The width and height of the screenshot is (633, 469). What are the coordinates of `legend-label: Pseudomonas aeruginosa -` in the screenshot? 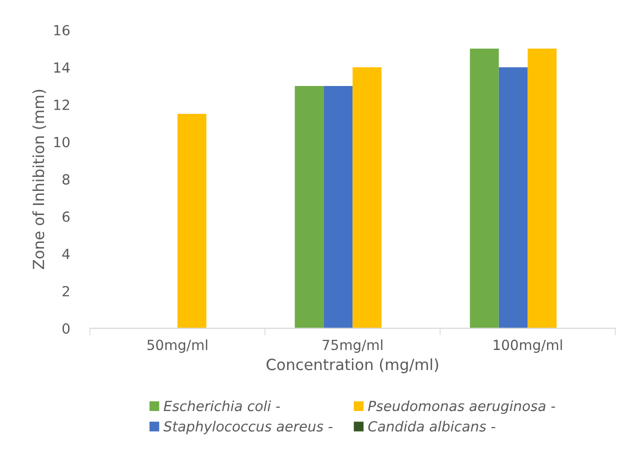 It's located at (462, 407).